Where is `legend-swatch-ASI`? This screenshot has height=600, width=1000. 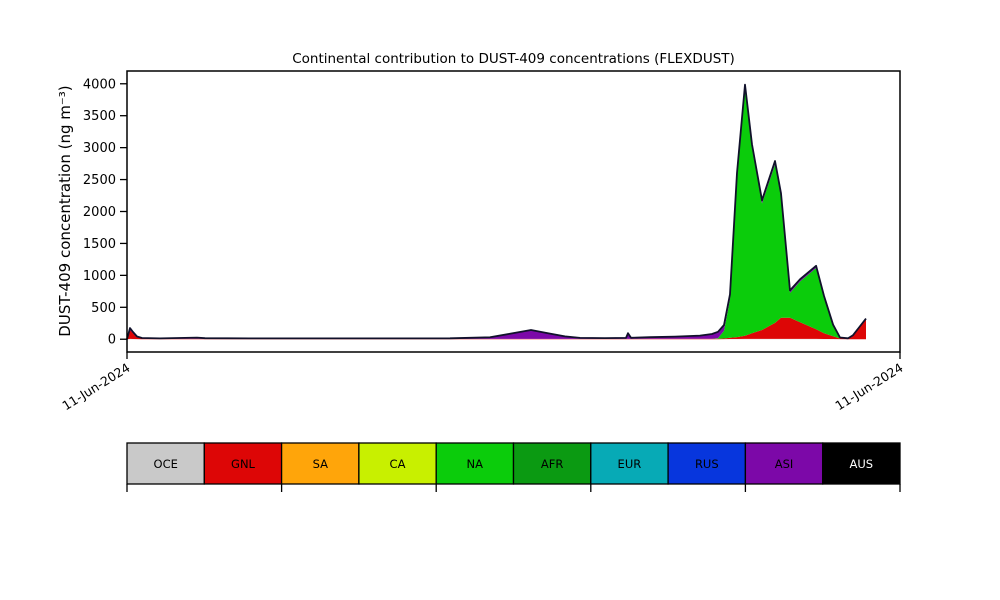
legend-swatch-ASI is located at coordinates (784, 463).